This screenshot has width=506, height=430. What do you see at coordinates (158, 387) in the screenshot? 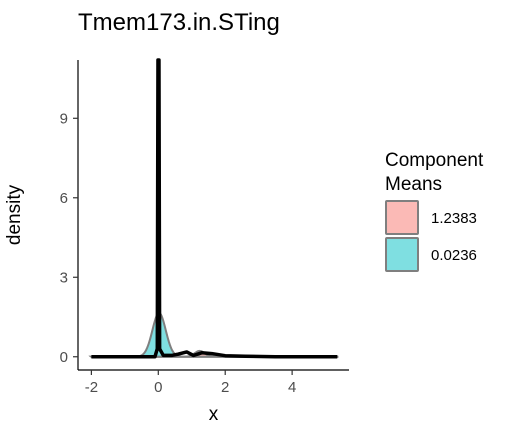
I see `x-tick-label: 0` at bounding box center [158, 387].